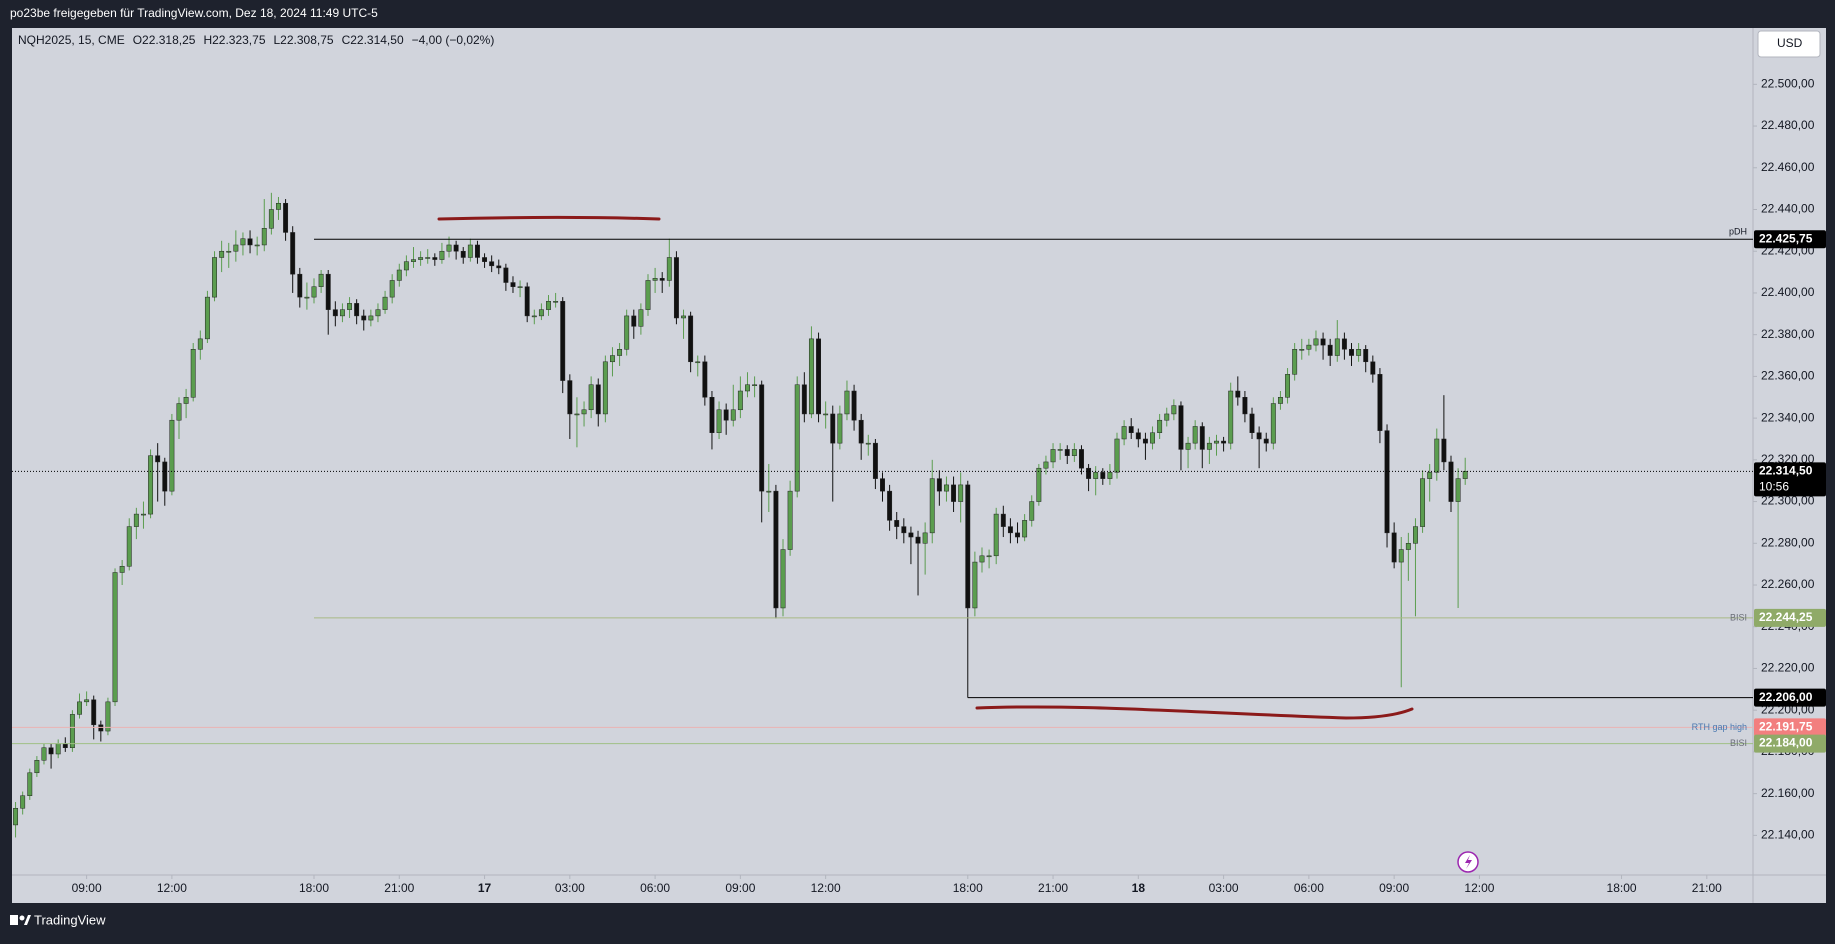 This screenshot has height=944, width=1835. I want to click on y-tick-label: 22.460,00, so click(1788, 167).